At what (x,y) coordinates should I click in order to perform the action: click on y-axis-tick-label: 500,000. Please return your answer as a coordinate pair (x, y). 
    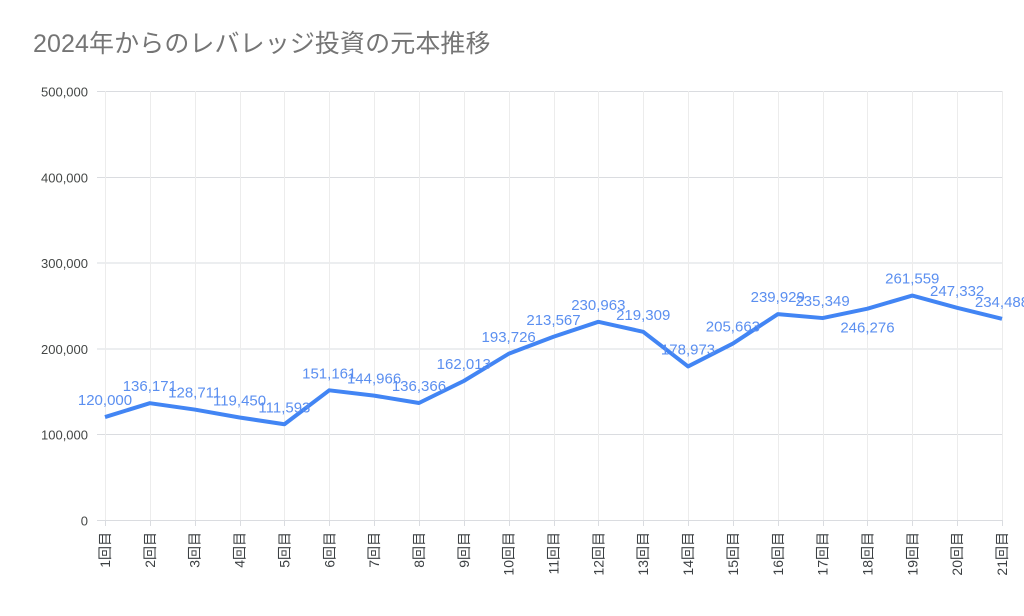
    Looking at the image, I should click on (64, 92).